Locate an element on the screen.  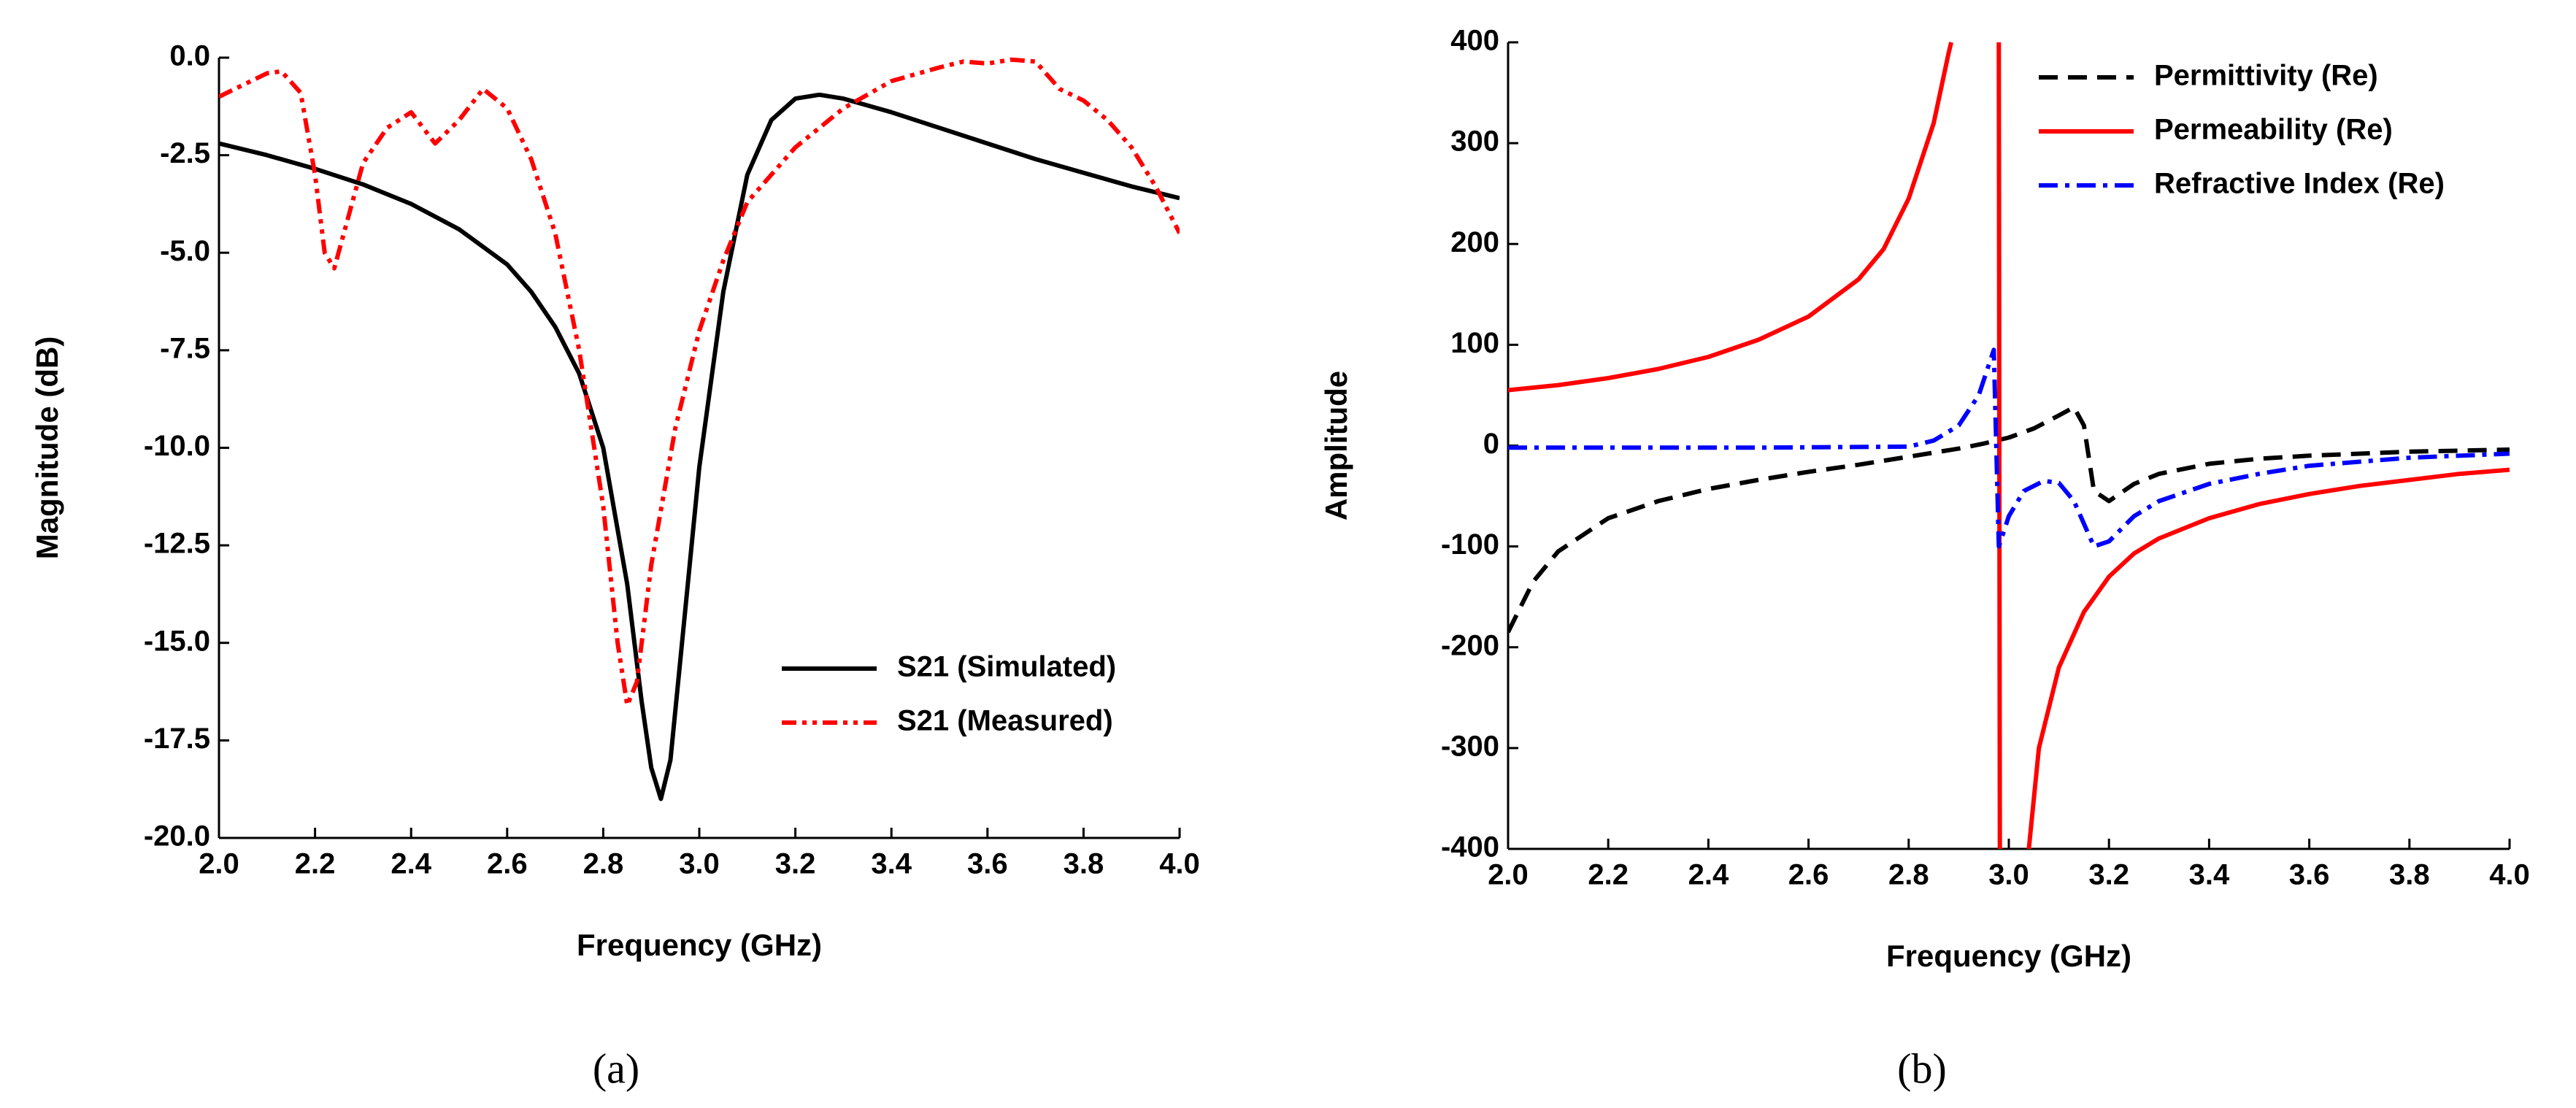
caption: (b) is located at coordinates (1922, 1068).